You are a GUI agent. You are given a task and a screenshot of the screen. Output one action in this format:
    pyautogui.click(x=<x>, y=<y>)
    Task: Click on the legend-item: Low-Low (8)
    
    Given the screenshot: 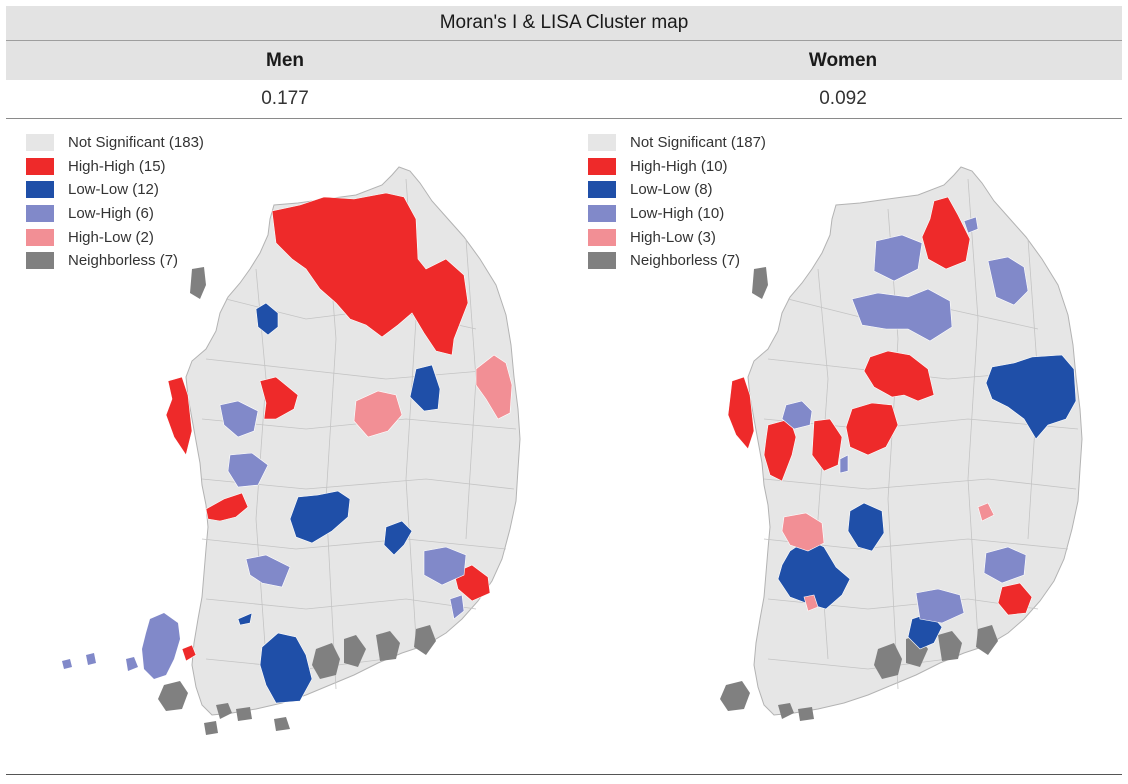 What is the action you would take?
    pyautogui.click(x=677, y=190)
    